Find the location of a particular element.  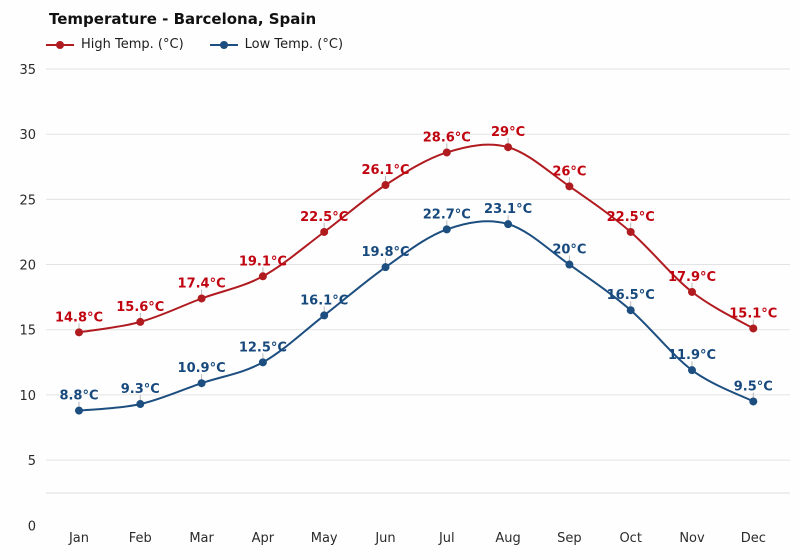

high-temp-value-sep: 26°C is located at coordinates (569, 171).